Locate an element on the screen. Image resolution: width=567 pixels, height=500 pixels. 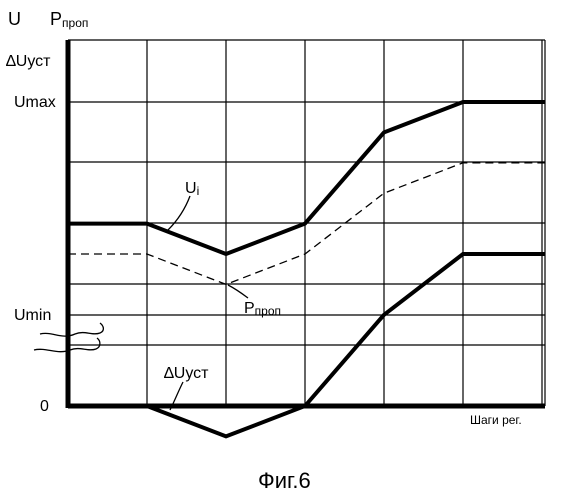
y-label-umax: Umax is located at coordinates (35, 102).